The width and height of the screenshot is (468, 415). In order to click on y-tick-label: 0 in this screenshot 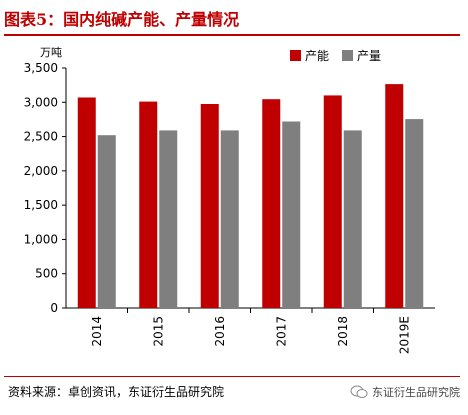, I will do `click(54, 308)`.